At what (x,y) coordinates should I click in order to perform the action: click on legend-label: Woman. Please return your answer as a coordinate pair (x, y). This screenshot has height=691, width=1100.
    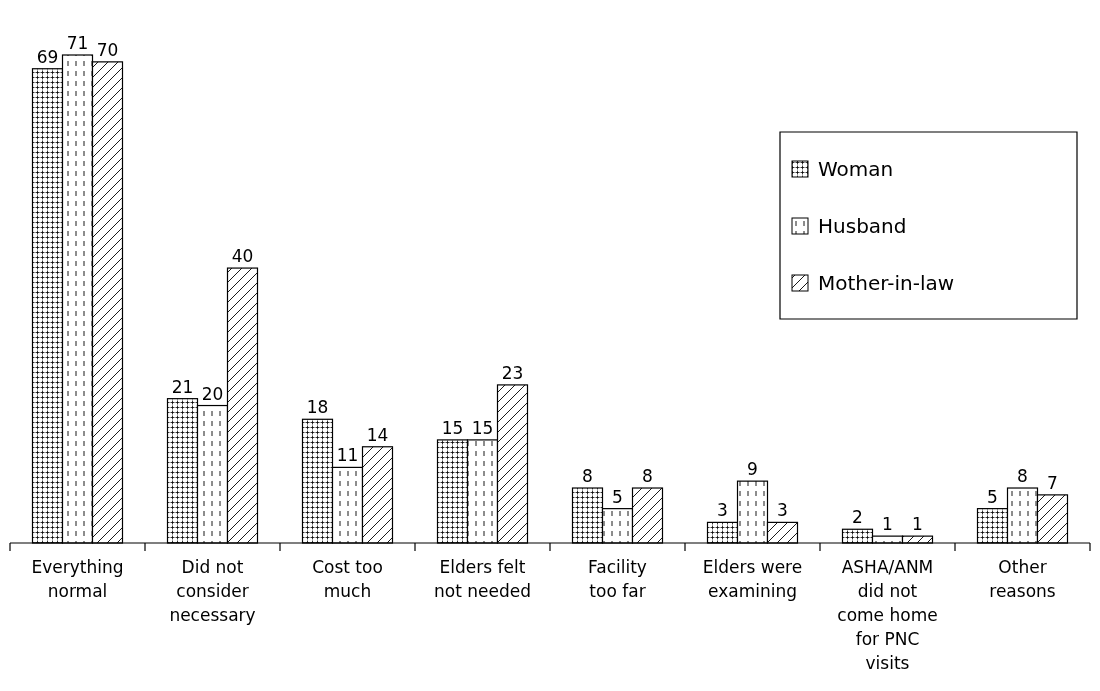
    Looking at the image, I should click on (856, 169).